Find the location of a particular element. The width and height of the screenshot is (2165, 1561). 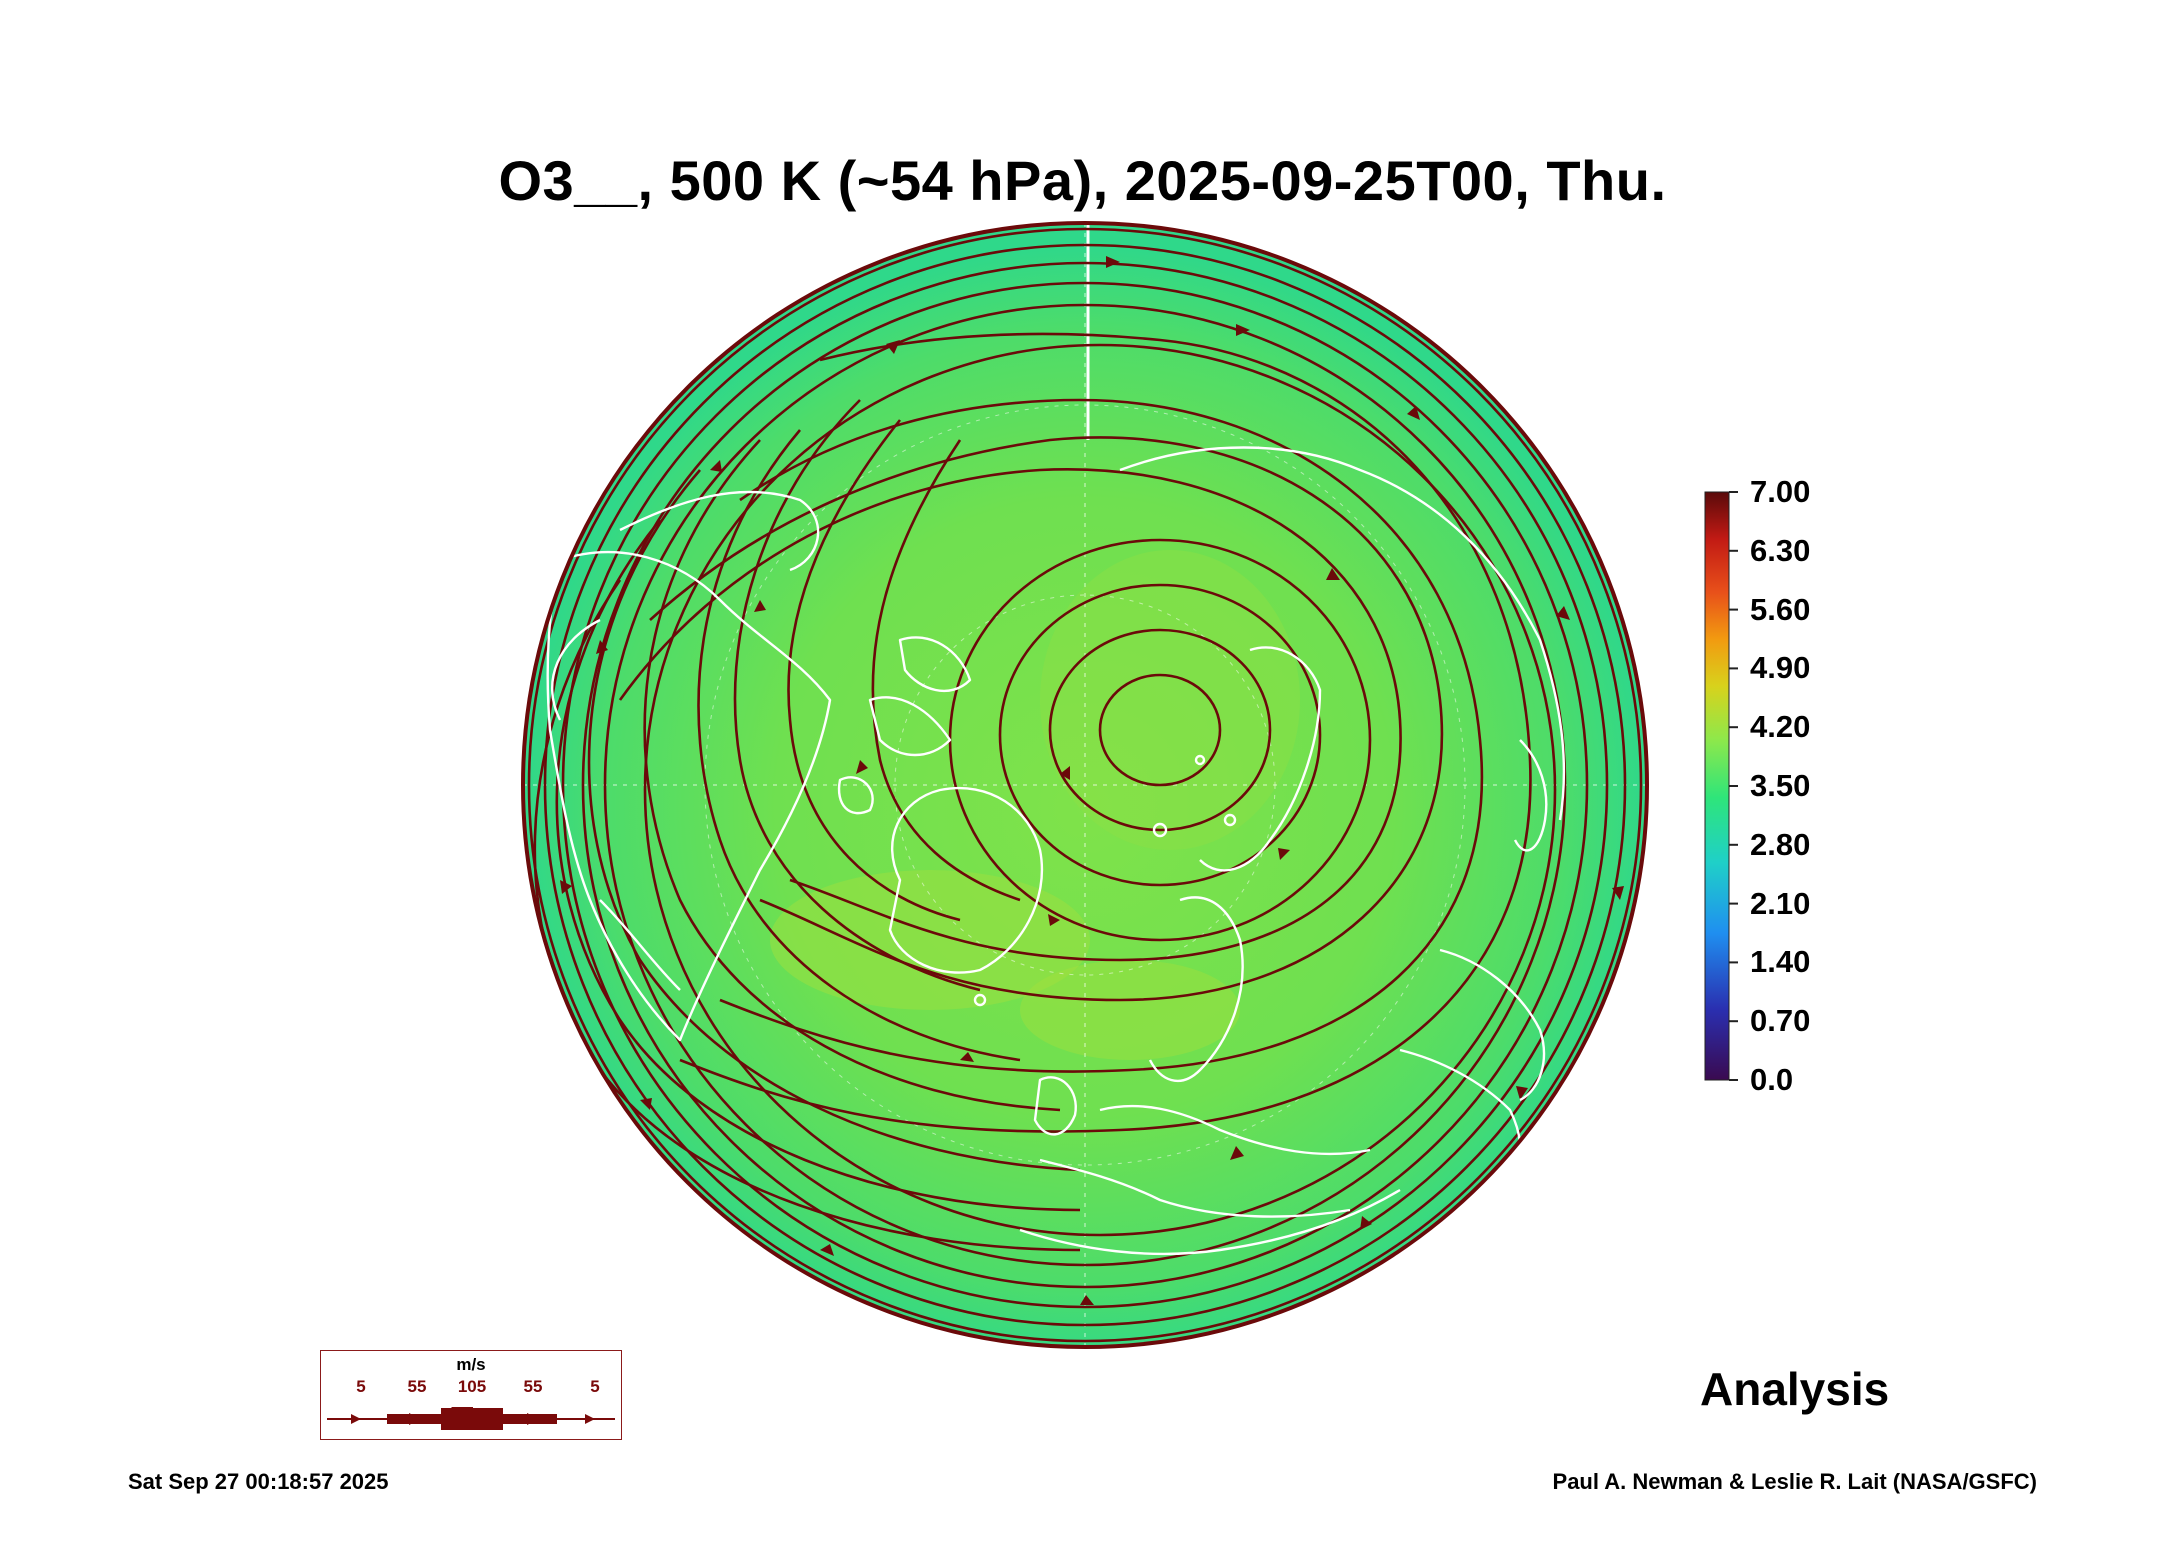

colorbar-tick-label: 0.0 is located at coordinates (1772, 1079).